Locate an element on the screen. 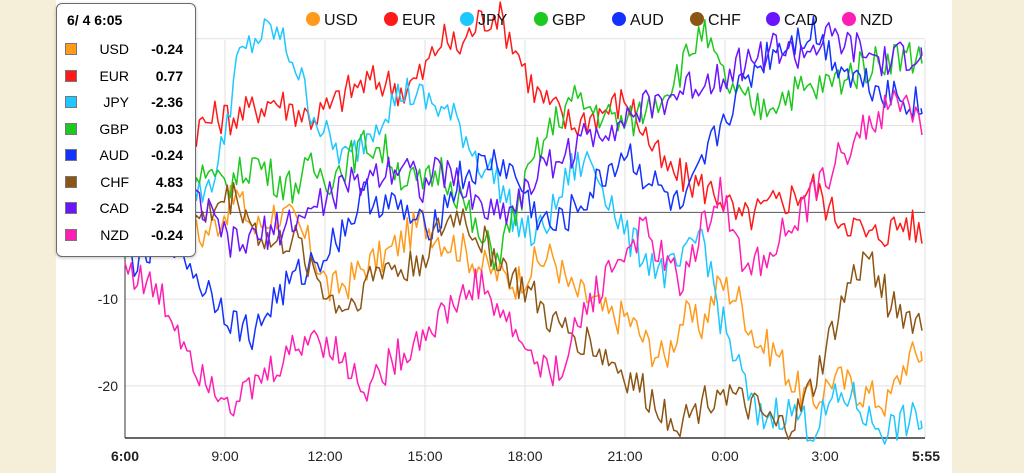 The height and width of the screenshot is (473, 1024). legend-marker-chf is located at coordinates (697, 19).